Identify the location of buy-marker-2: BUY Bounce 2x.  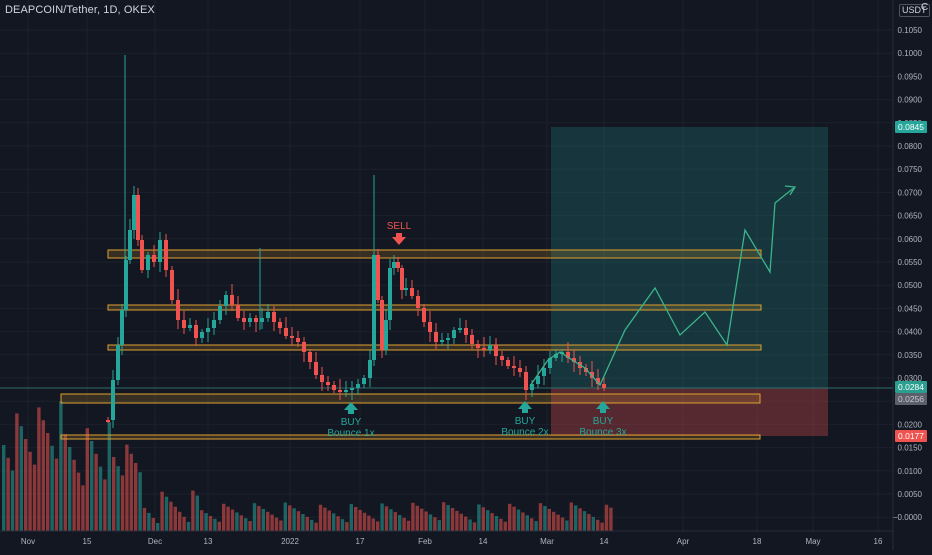
(525, 419).